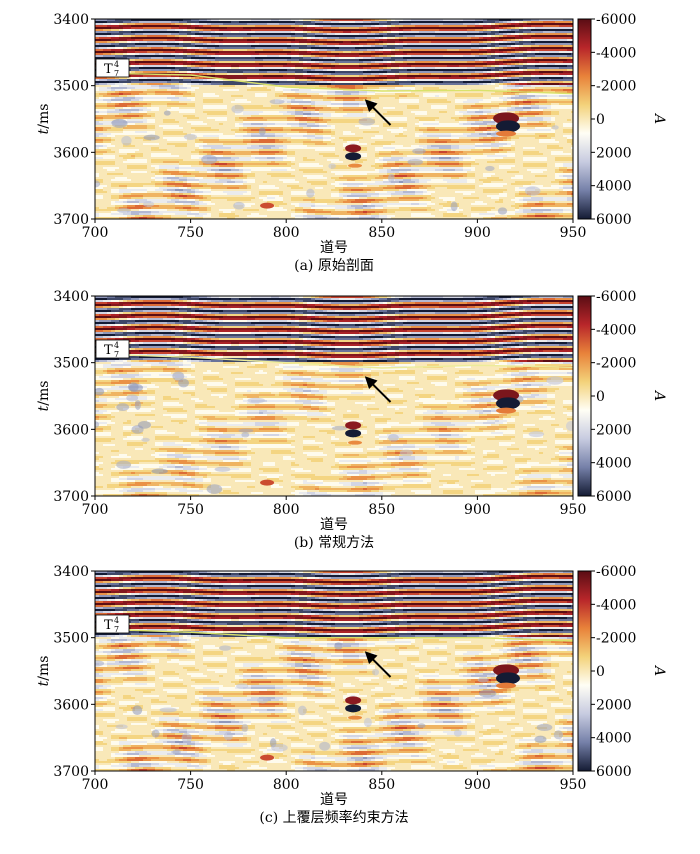 This screenshot has height=854, width=700. Describe the element at coordinates (116, 629) in the screenshot. I see `horizon-label-sub: 7` at that location.